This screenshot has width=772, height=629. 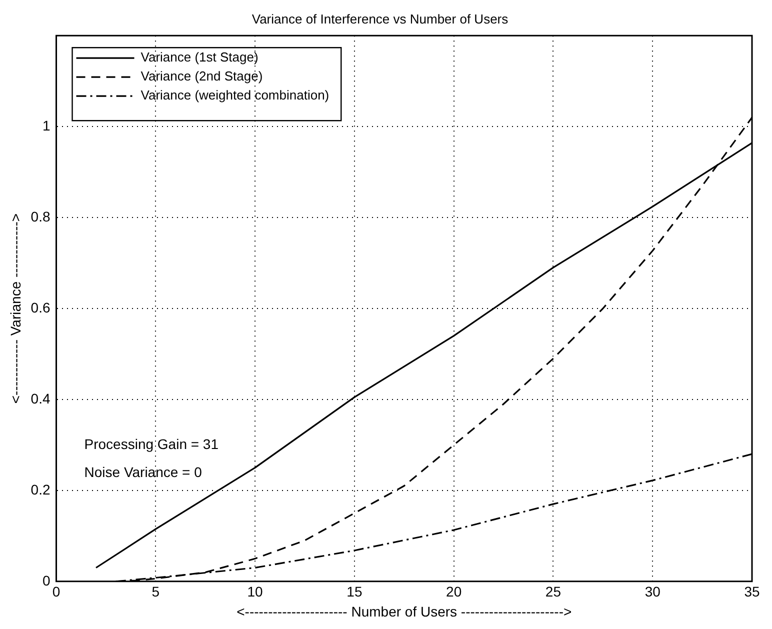 What do you see at coordinates (40, 307) in the screenshot?
I see `y-tick-label: 0.6` at bounding box center [40, 307].